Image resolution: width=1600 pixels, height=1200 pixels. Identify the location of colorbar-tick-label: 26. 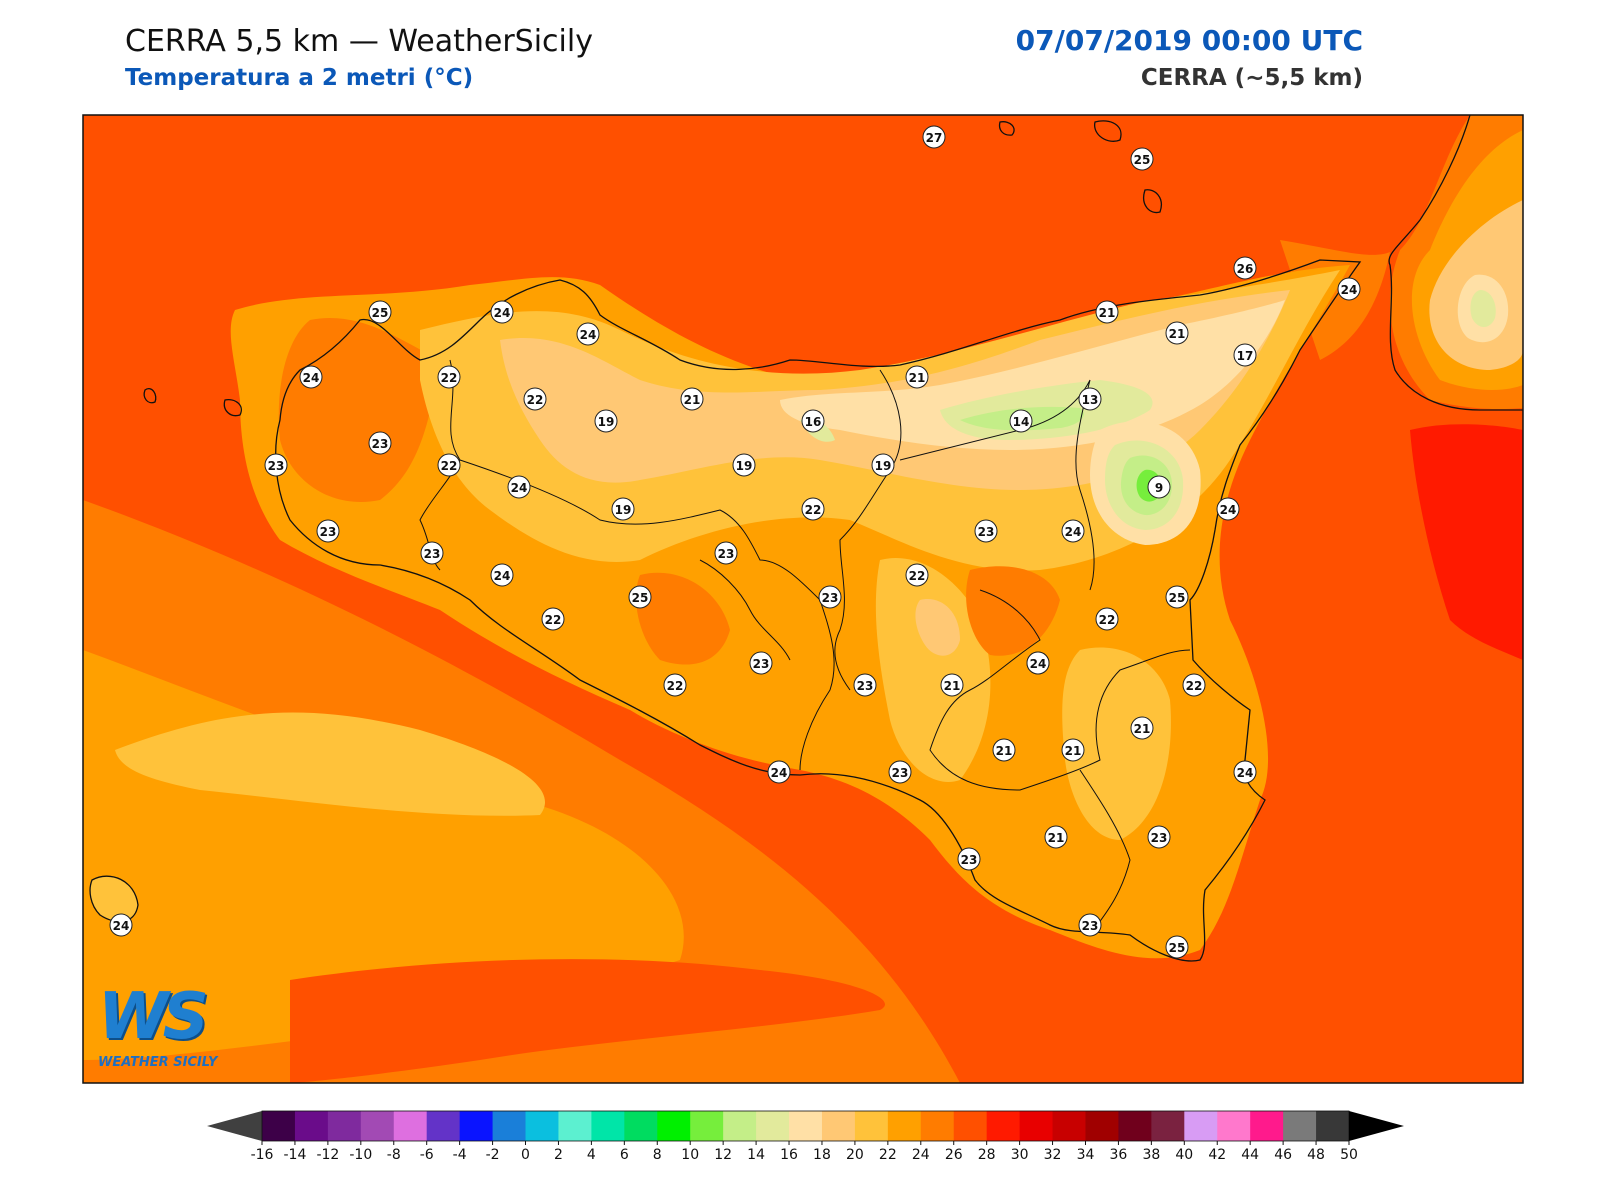
(954, 1155).